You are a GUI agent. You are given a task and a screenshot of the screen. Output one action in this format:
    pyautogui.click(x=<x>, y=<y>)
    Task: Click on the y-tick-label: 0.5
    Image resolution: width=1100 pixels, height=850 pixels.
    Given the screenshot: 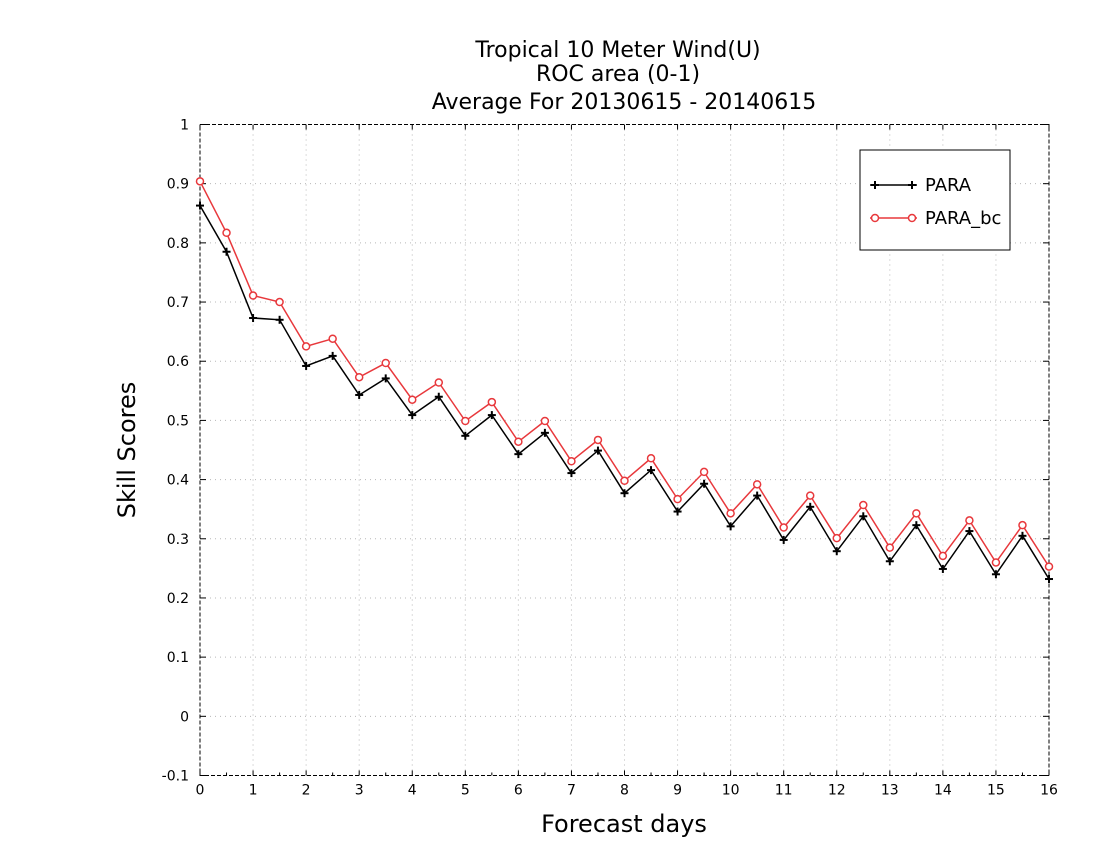 What is the action you would take?
    pyautogui.click(x=178, y=421)
    